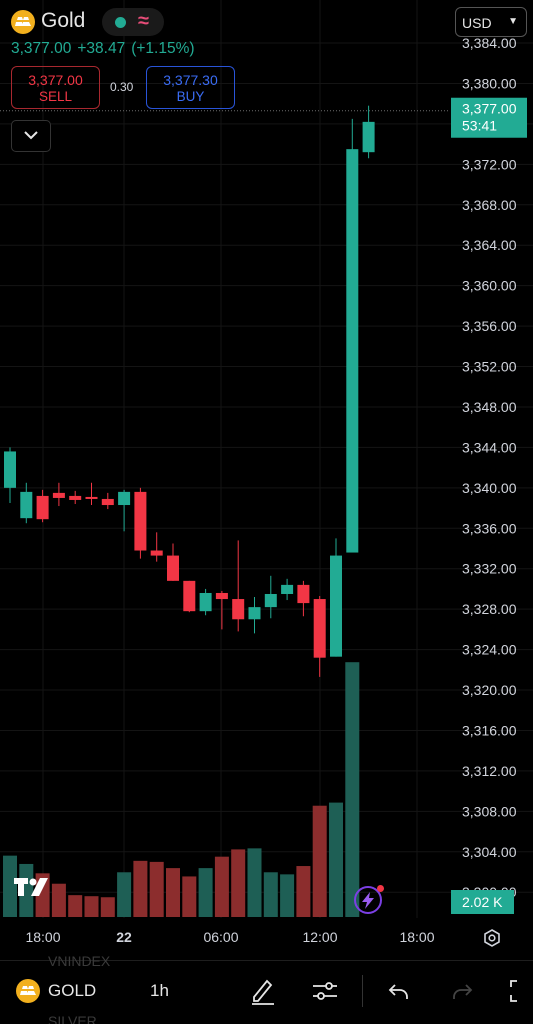 The height and width of the screenshot is (1024, 533). What do you see at coordinates (489, 650) in the screenshot?
I see `price-axis-label: 3,324.00` at bounding box center [489, 650].